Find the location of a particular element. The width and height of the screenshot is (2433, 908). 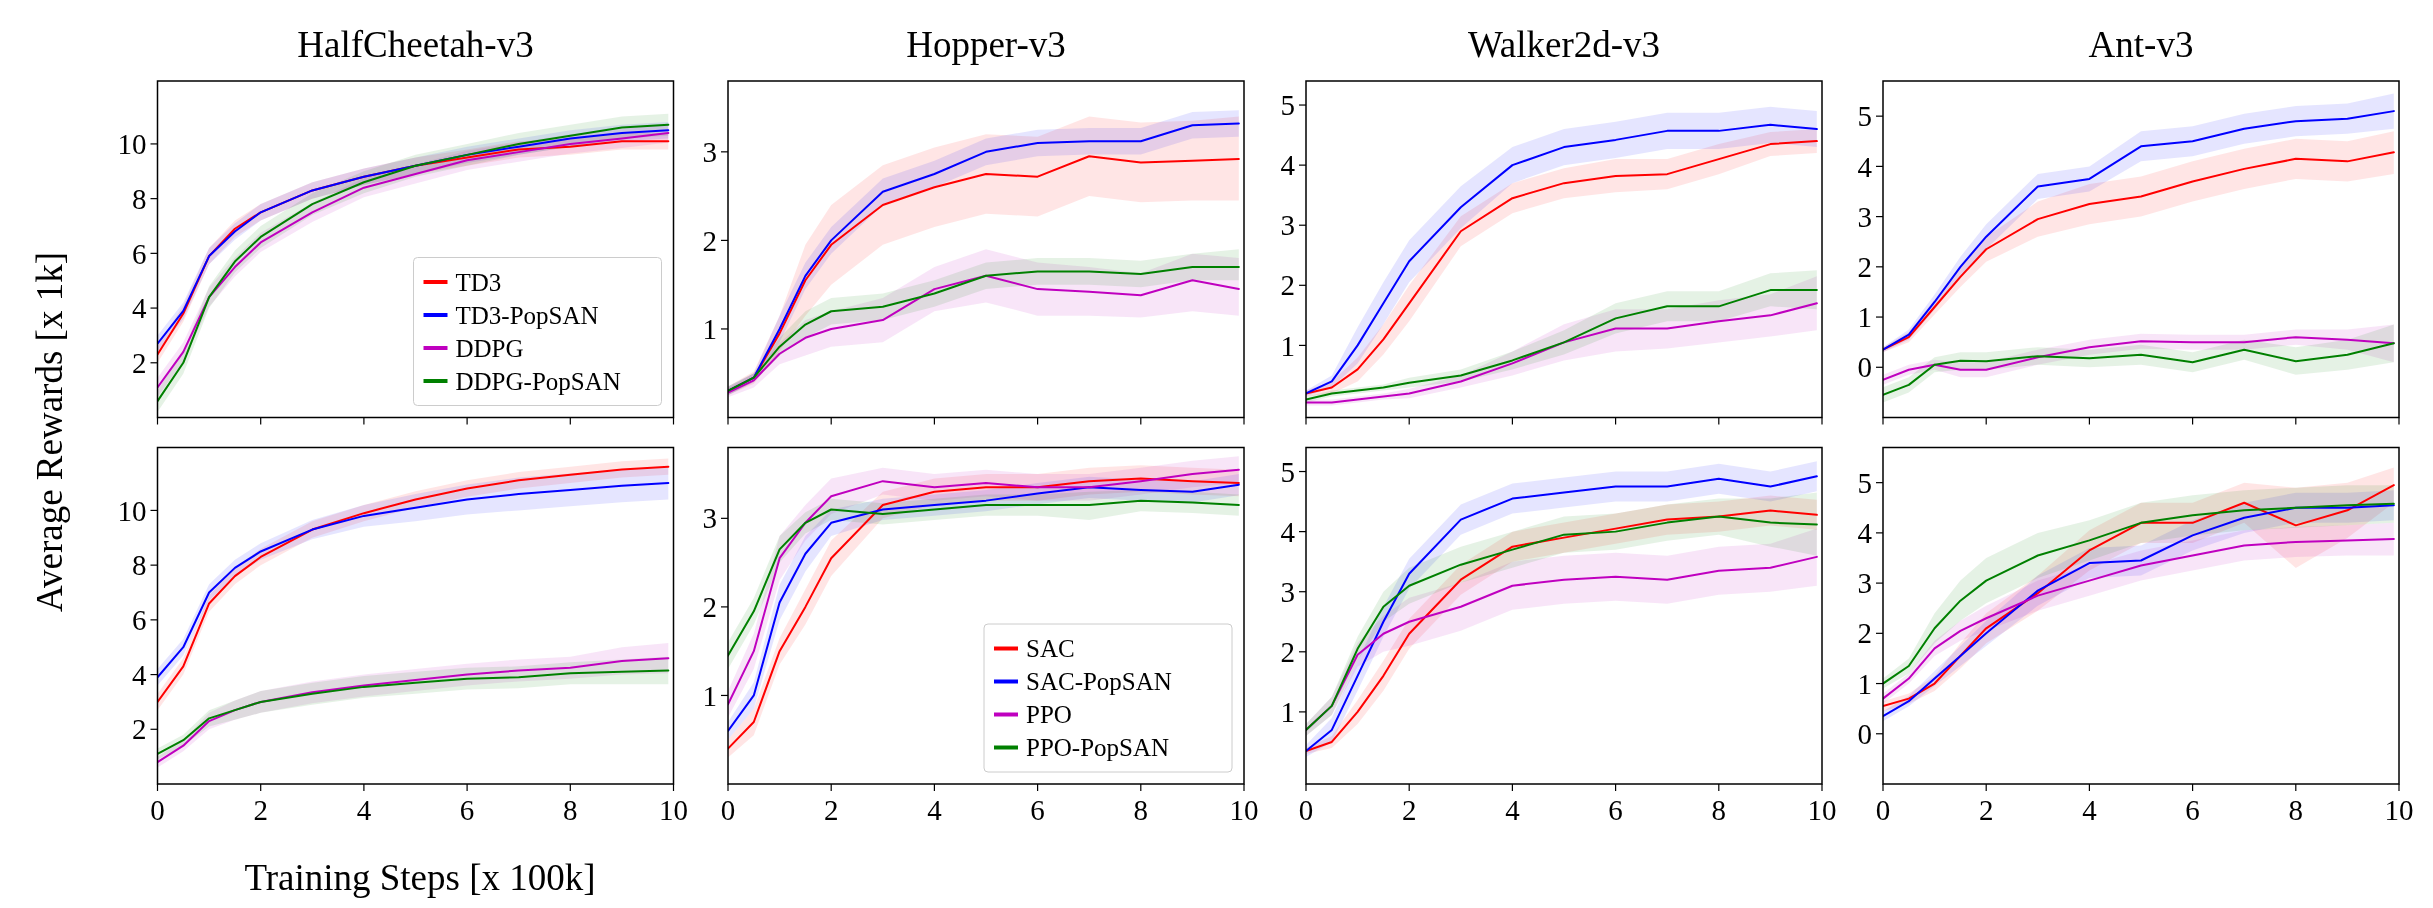

chart-title: Walker2d-v3 is located at coordinates (1564, 44).